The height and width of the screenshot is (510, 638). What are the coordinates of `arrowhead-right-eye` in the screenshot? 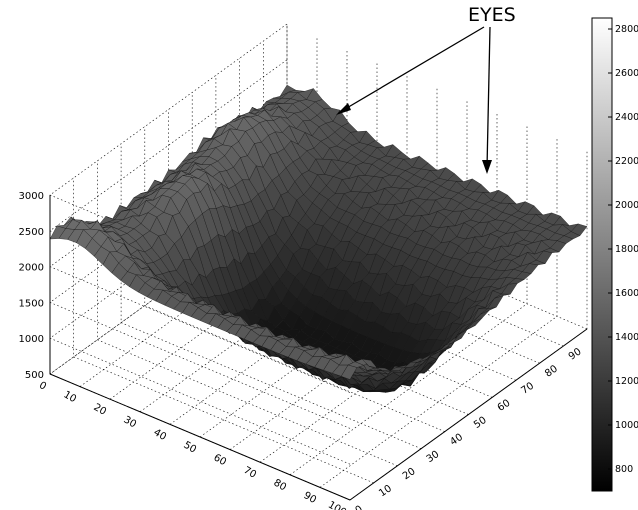 It's located at (487, 167).